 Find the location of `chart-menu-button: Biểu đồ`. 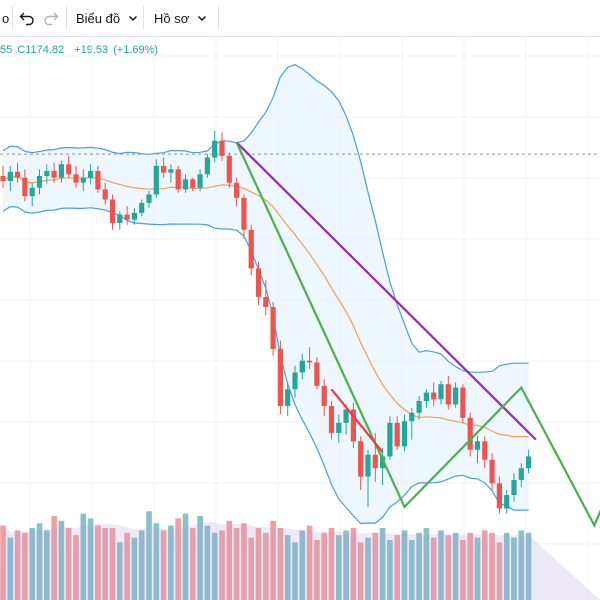

chart-menu-button: Biểu đồ is located at coordinates (108, 18).